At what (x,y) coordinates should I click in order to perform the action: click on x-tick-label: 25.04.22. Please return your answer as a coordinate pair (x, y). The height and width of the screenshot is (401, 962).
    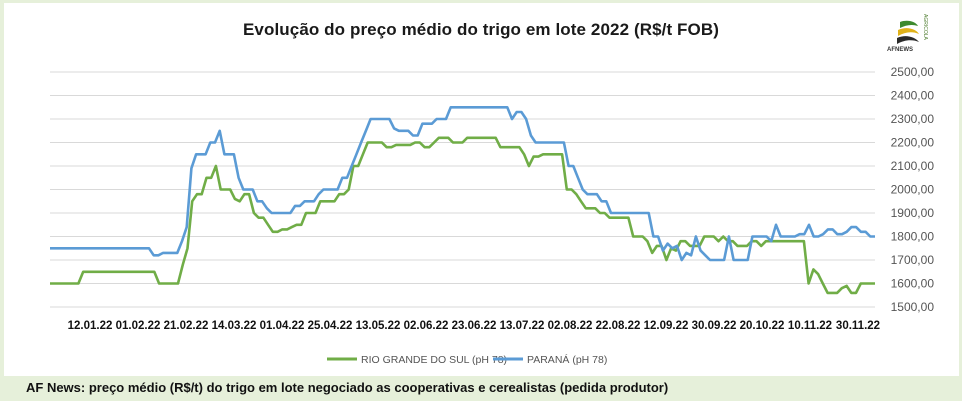
    Looking at the image, I should click on (330, 326).